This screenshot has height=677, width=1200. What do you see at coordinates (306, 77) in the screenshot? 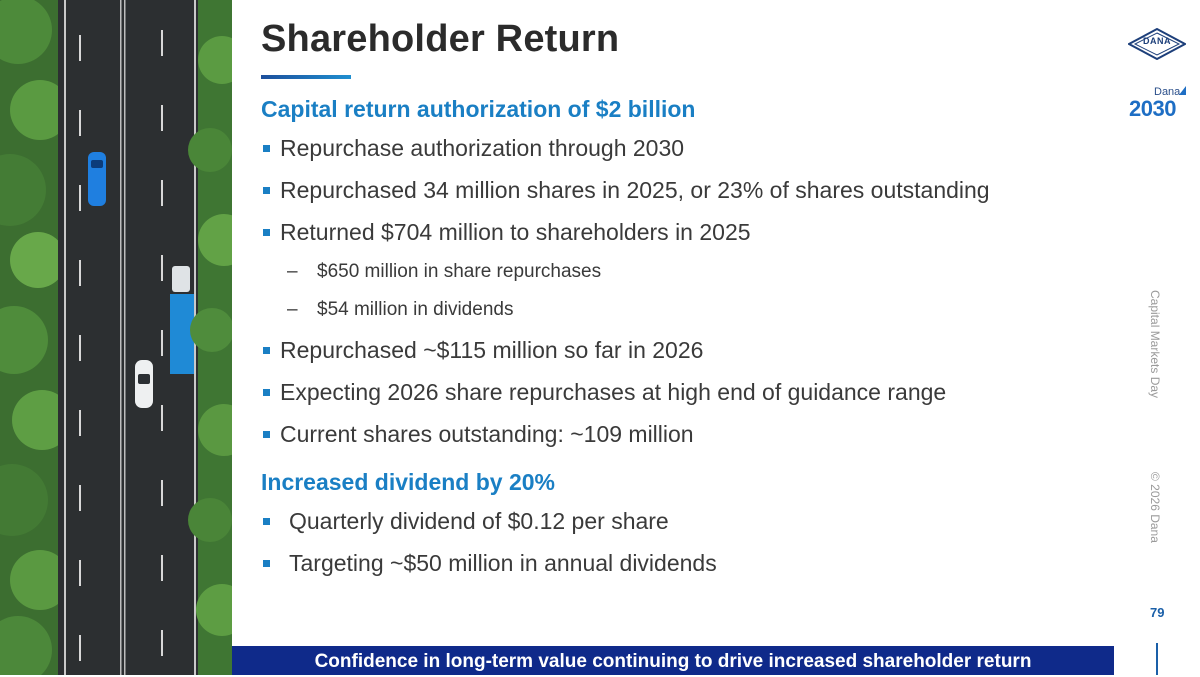
I see `title-underline` at bounding box center [306, 77].